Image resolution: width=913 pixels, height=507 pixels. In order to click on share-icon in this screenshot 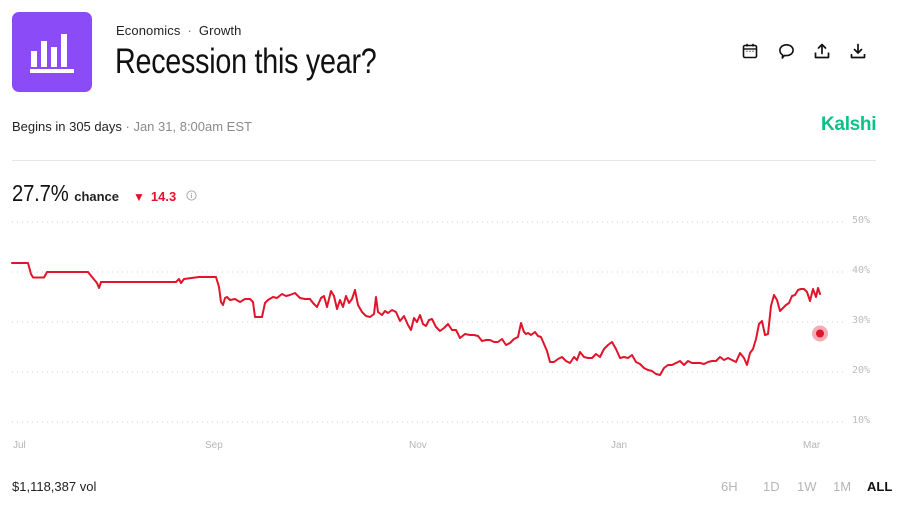, I will do `click(822, 51)`.